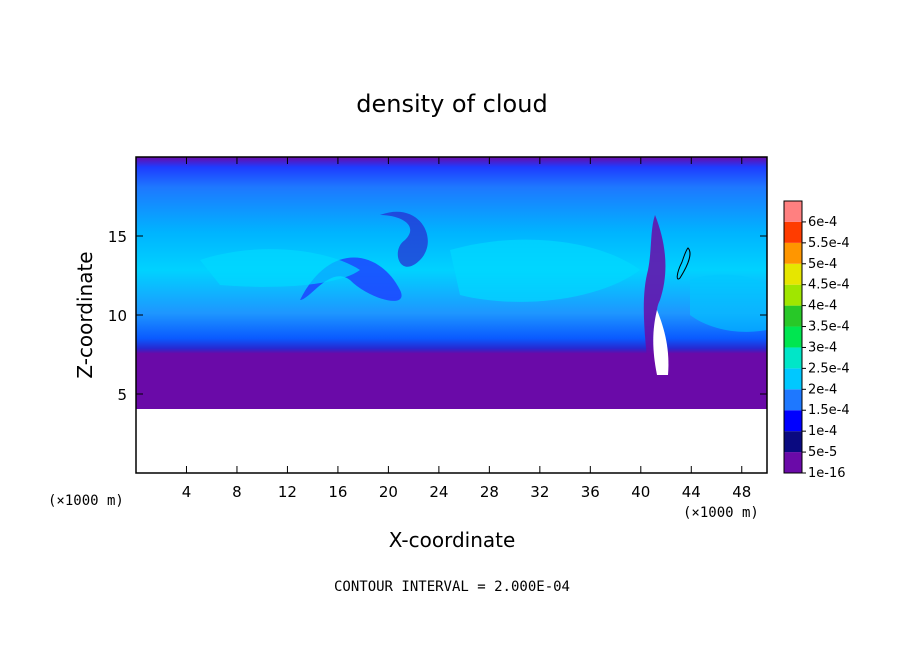 This screenshot has height=654, width=904. What do you see at coordinates (590, 492) in the screenshot?
I see `x-tick-label: 36` at bounding box center [590, 492].